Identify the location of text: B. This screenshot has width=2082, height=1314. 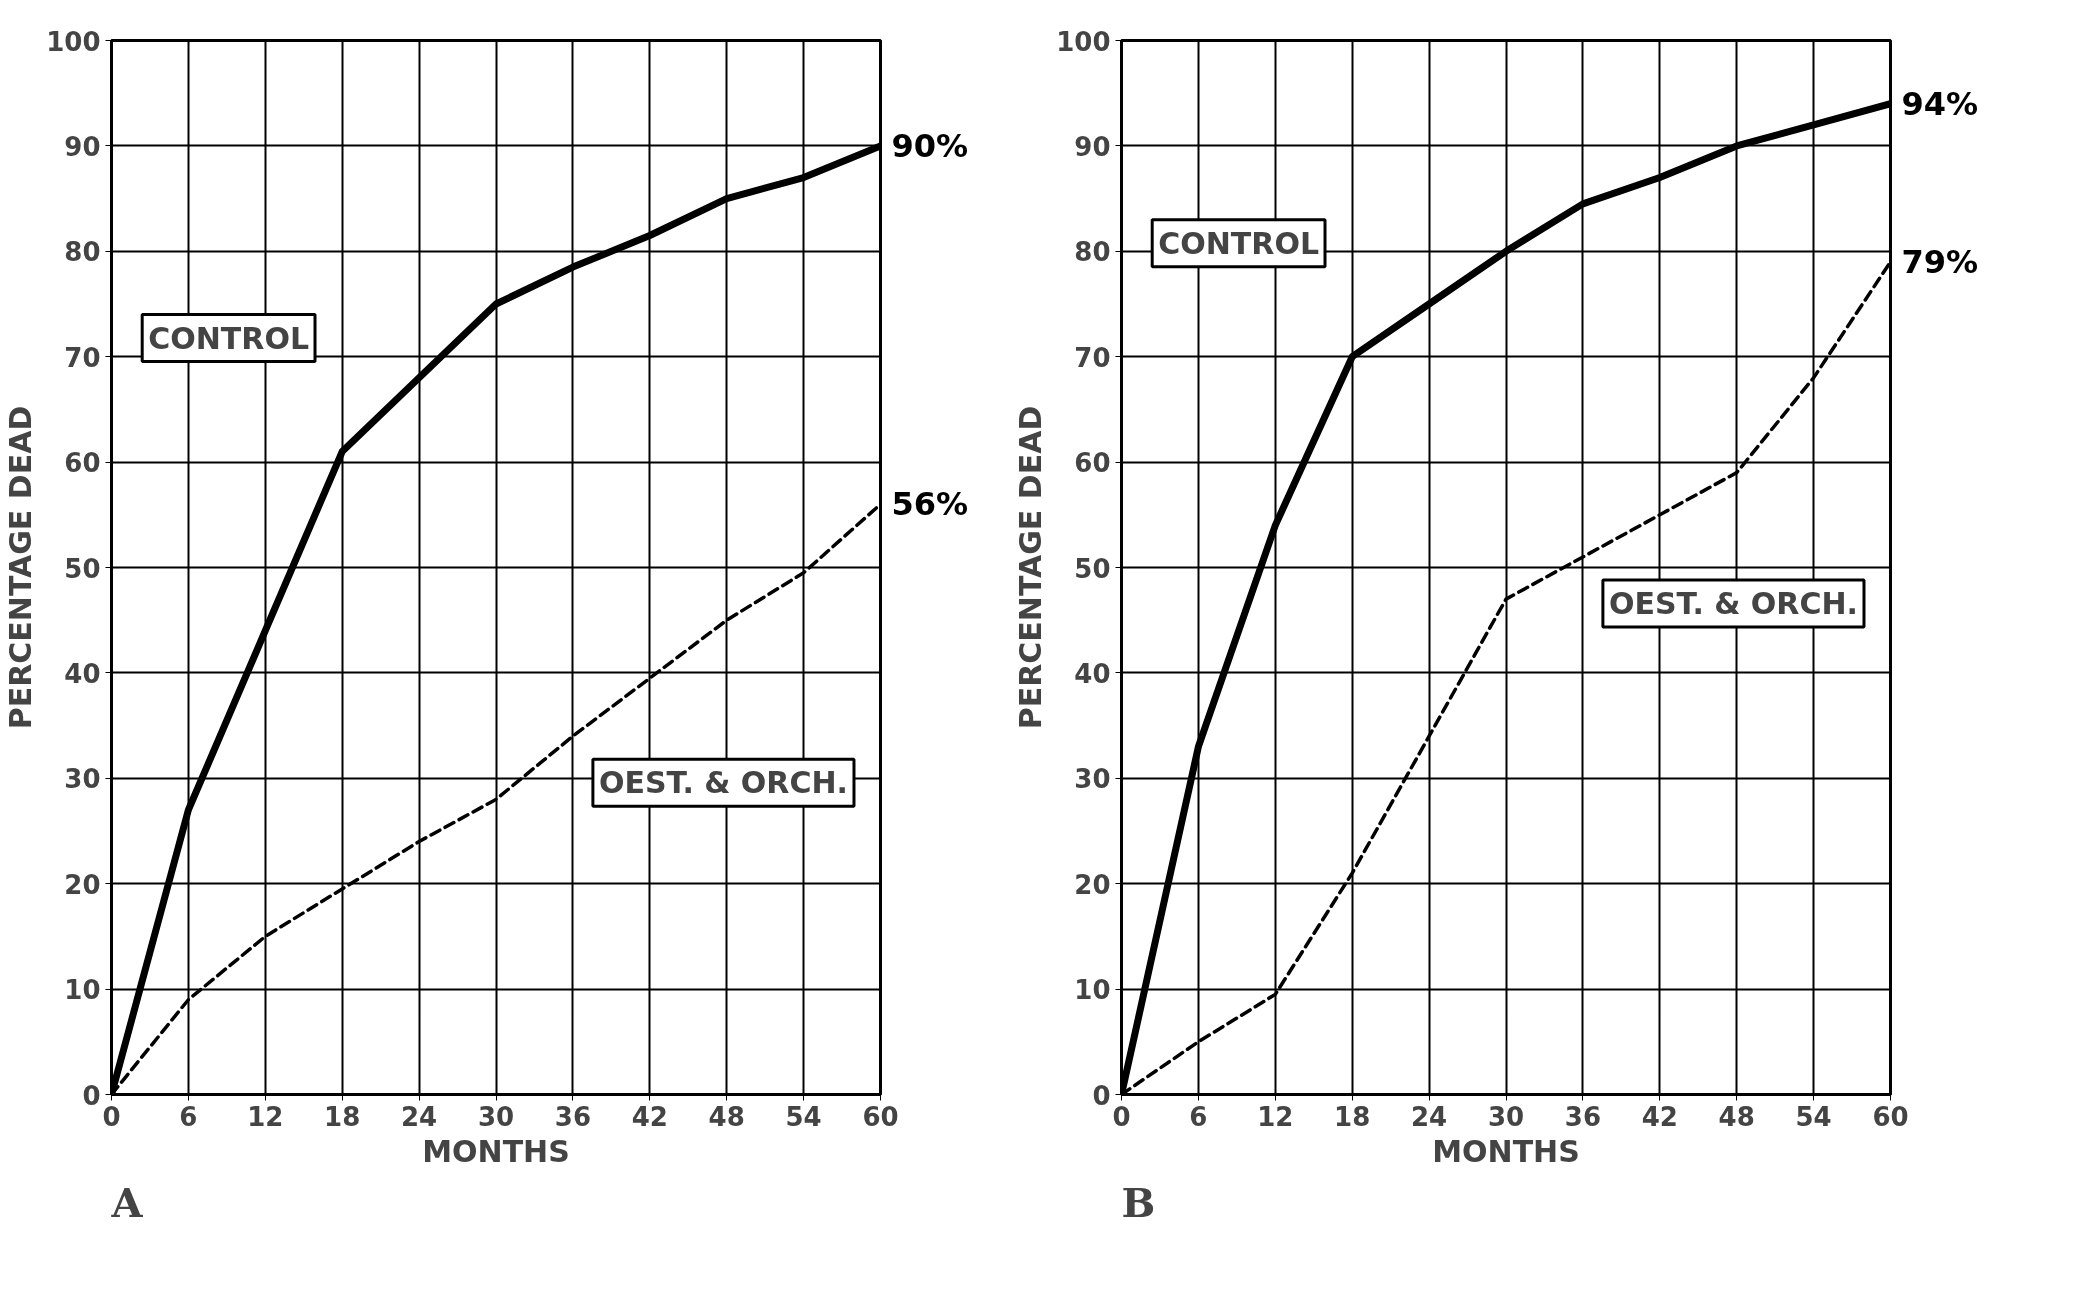
(1138, 1202).